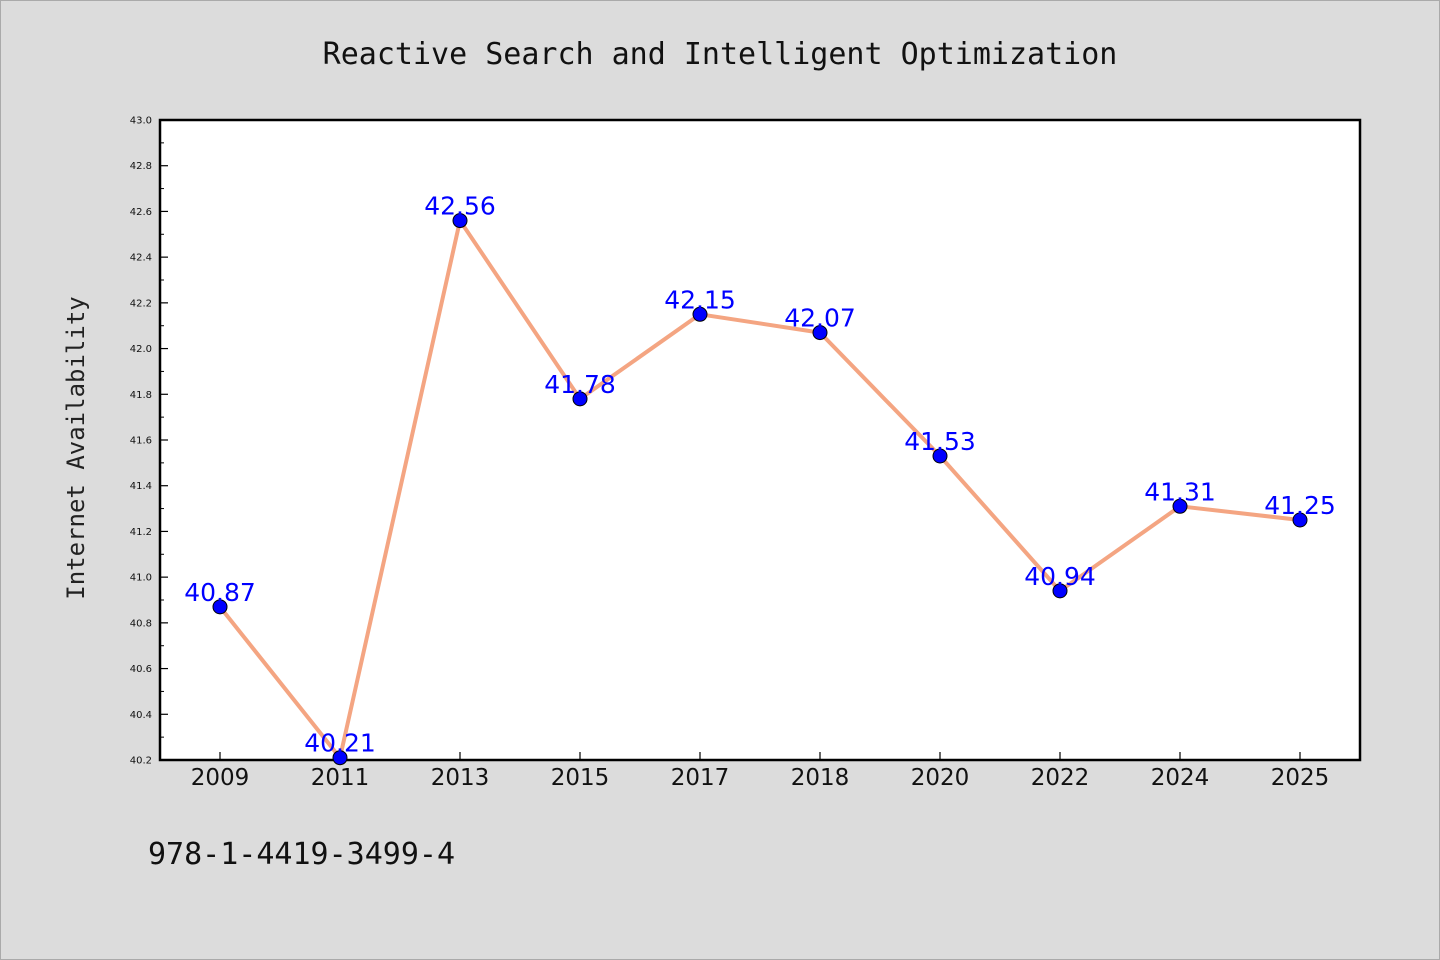 The image size is (1440, 960). I want to click on y-tick-label: 42.0, so click(141, 349).